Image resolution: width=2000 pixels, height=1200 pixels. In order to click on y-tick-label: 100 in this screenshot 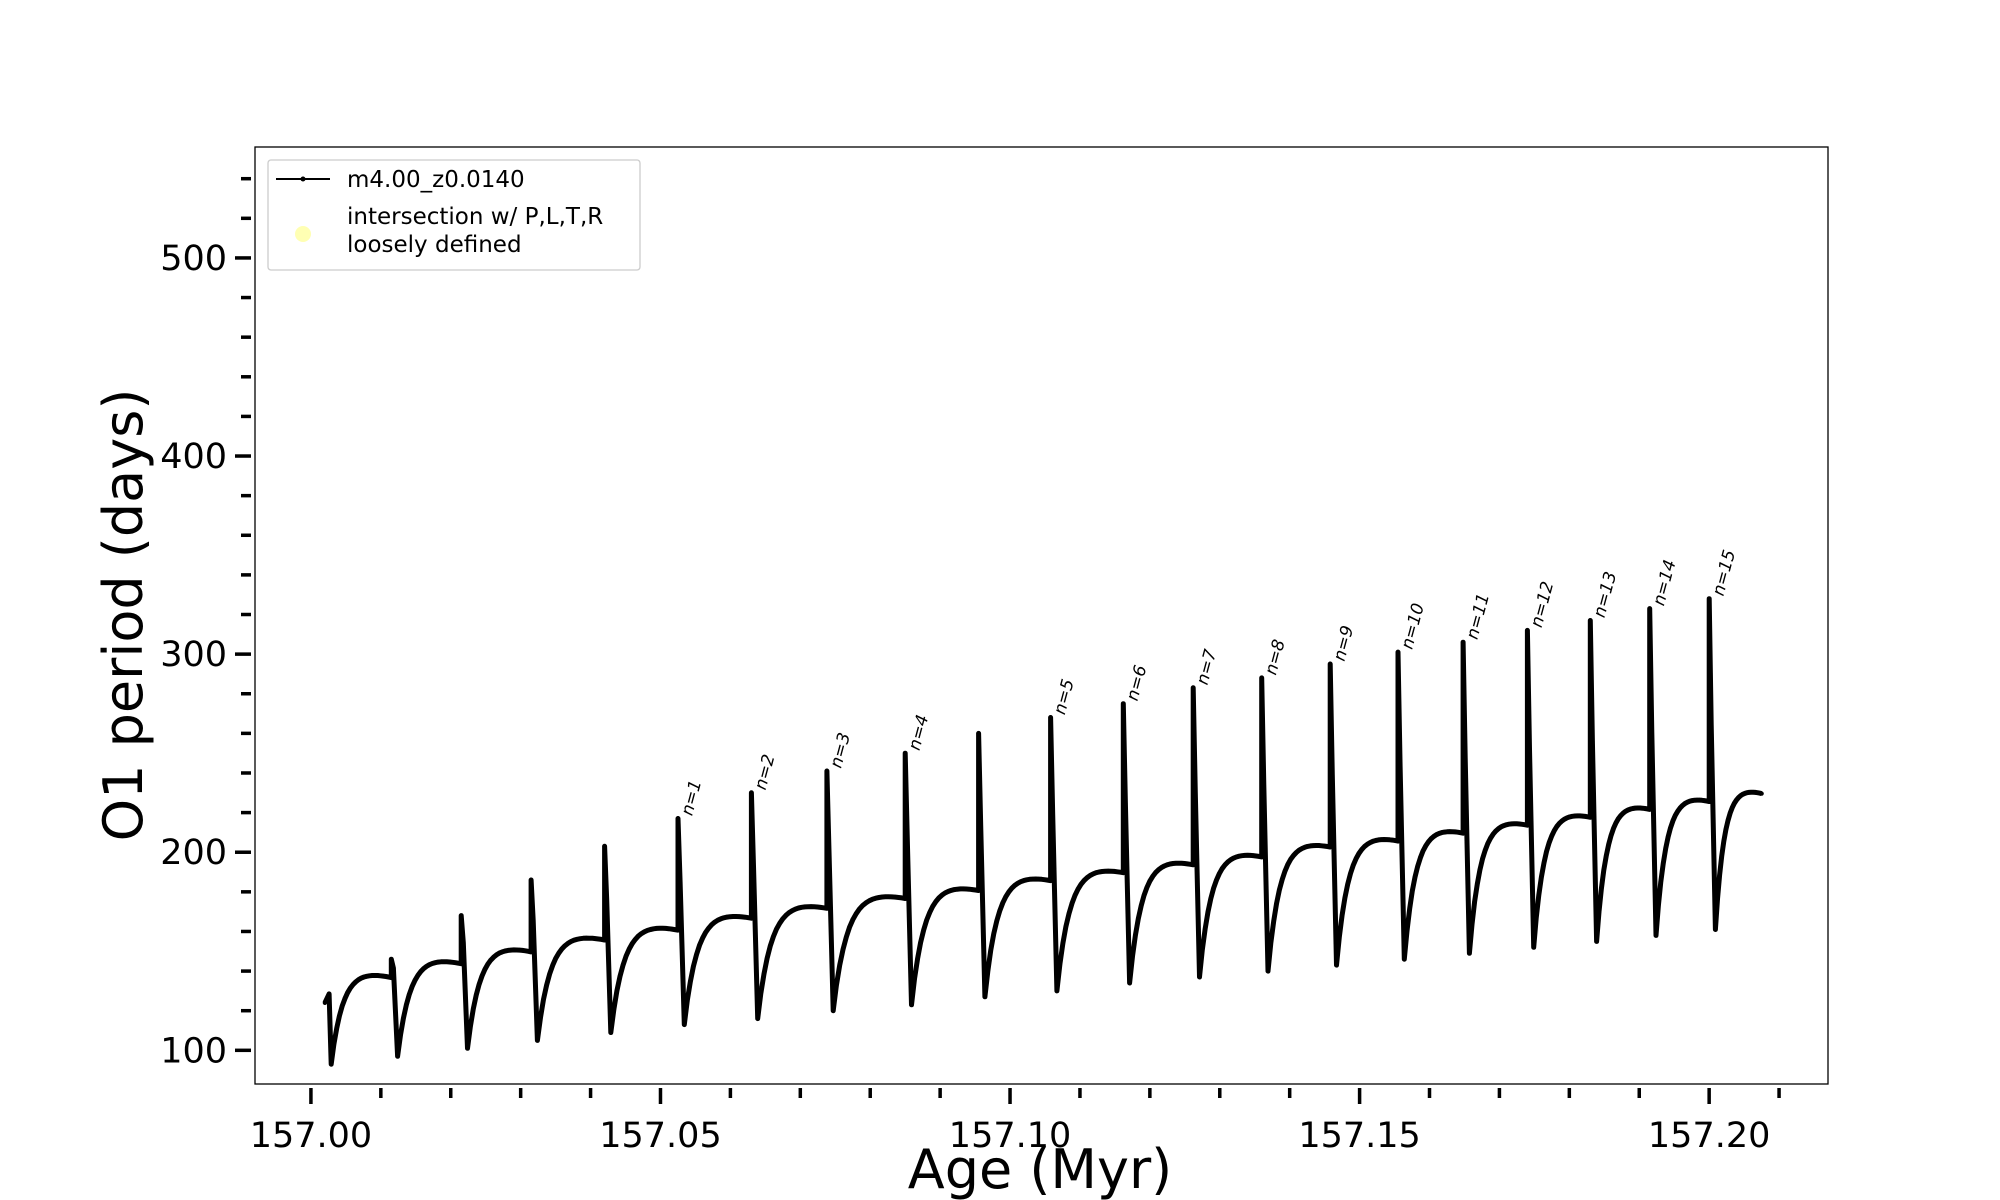, I will do `click(193, 1051)`.